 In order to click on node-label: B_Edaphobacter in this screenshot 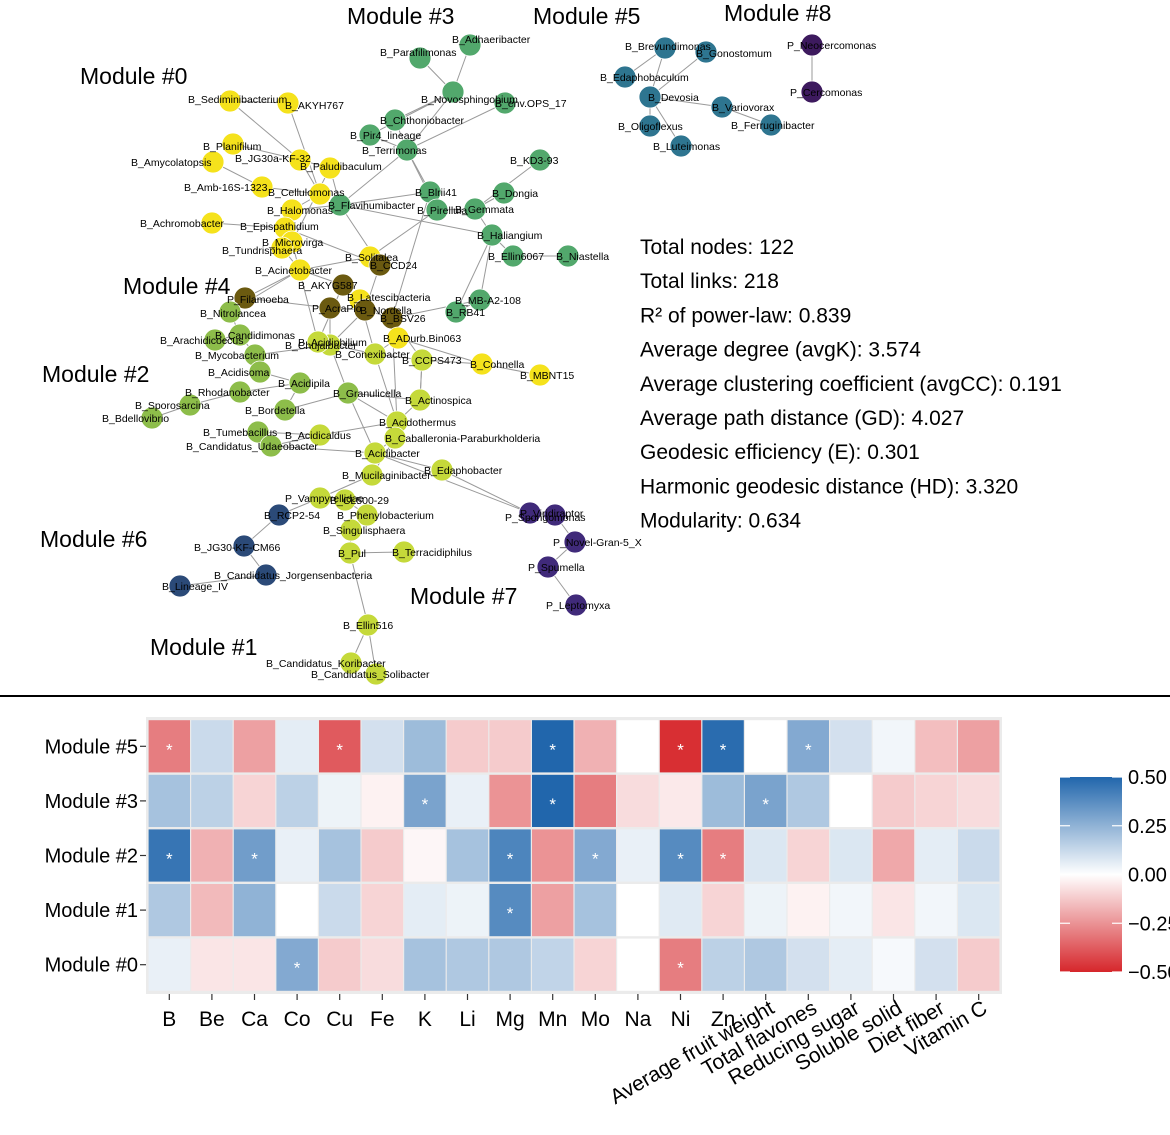, I will do `click(463, 471)`.